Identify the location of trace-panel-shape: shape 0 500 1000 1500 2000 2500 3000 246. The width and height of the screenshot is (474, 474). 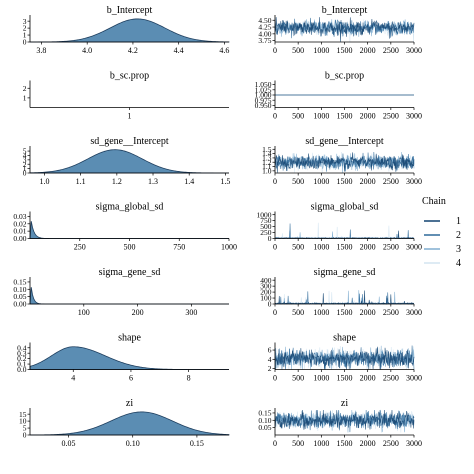
(345, 358).